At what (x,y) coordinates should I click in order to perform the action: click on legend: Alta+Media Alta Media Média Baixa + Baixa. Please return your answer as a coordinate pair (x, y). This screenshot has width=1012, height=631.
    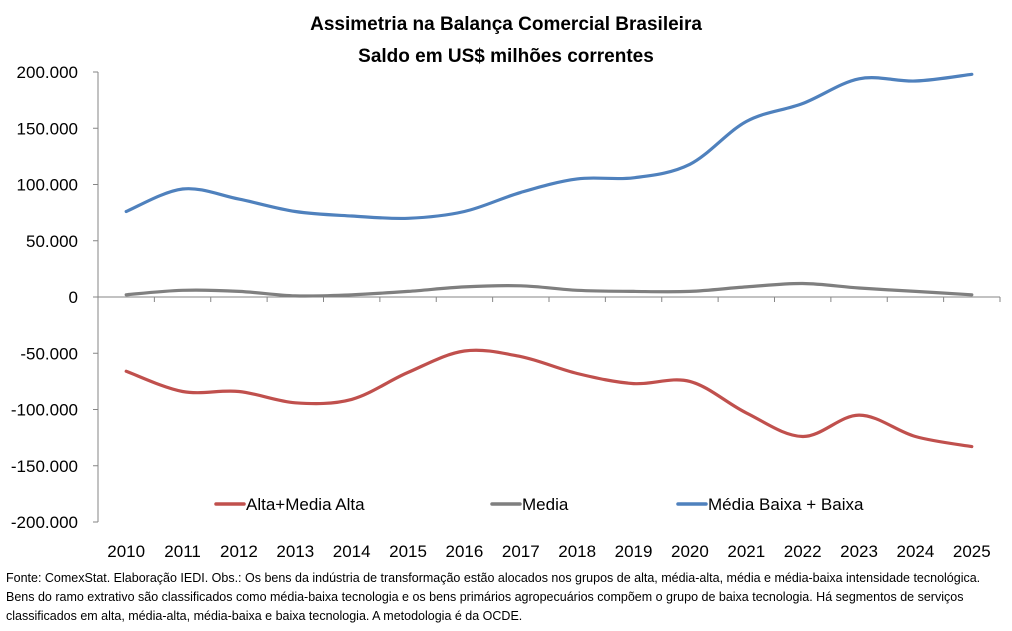
    Looking at the image, I should click on (539, 504).